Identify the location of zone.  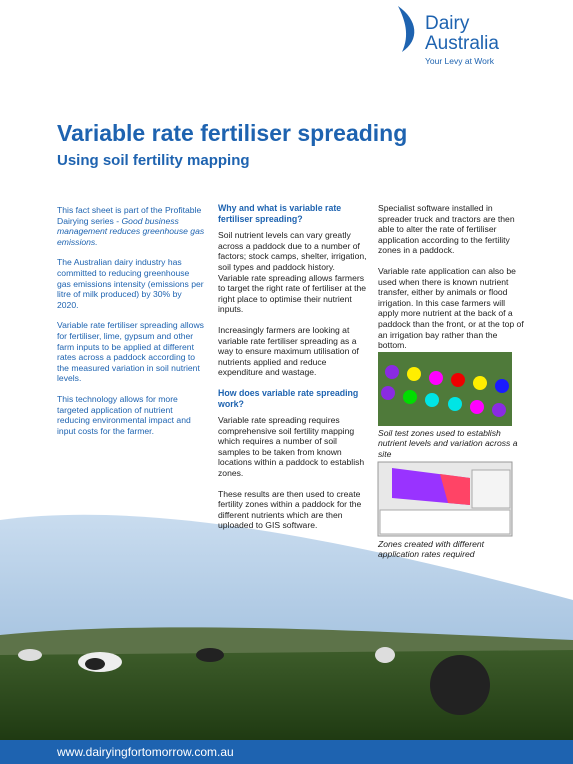
(455, 489).